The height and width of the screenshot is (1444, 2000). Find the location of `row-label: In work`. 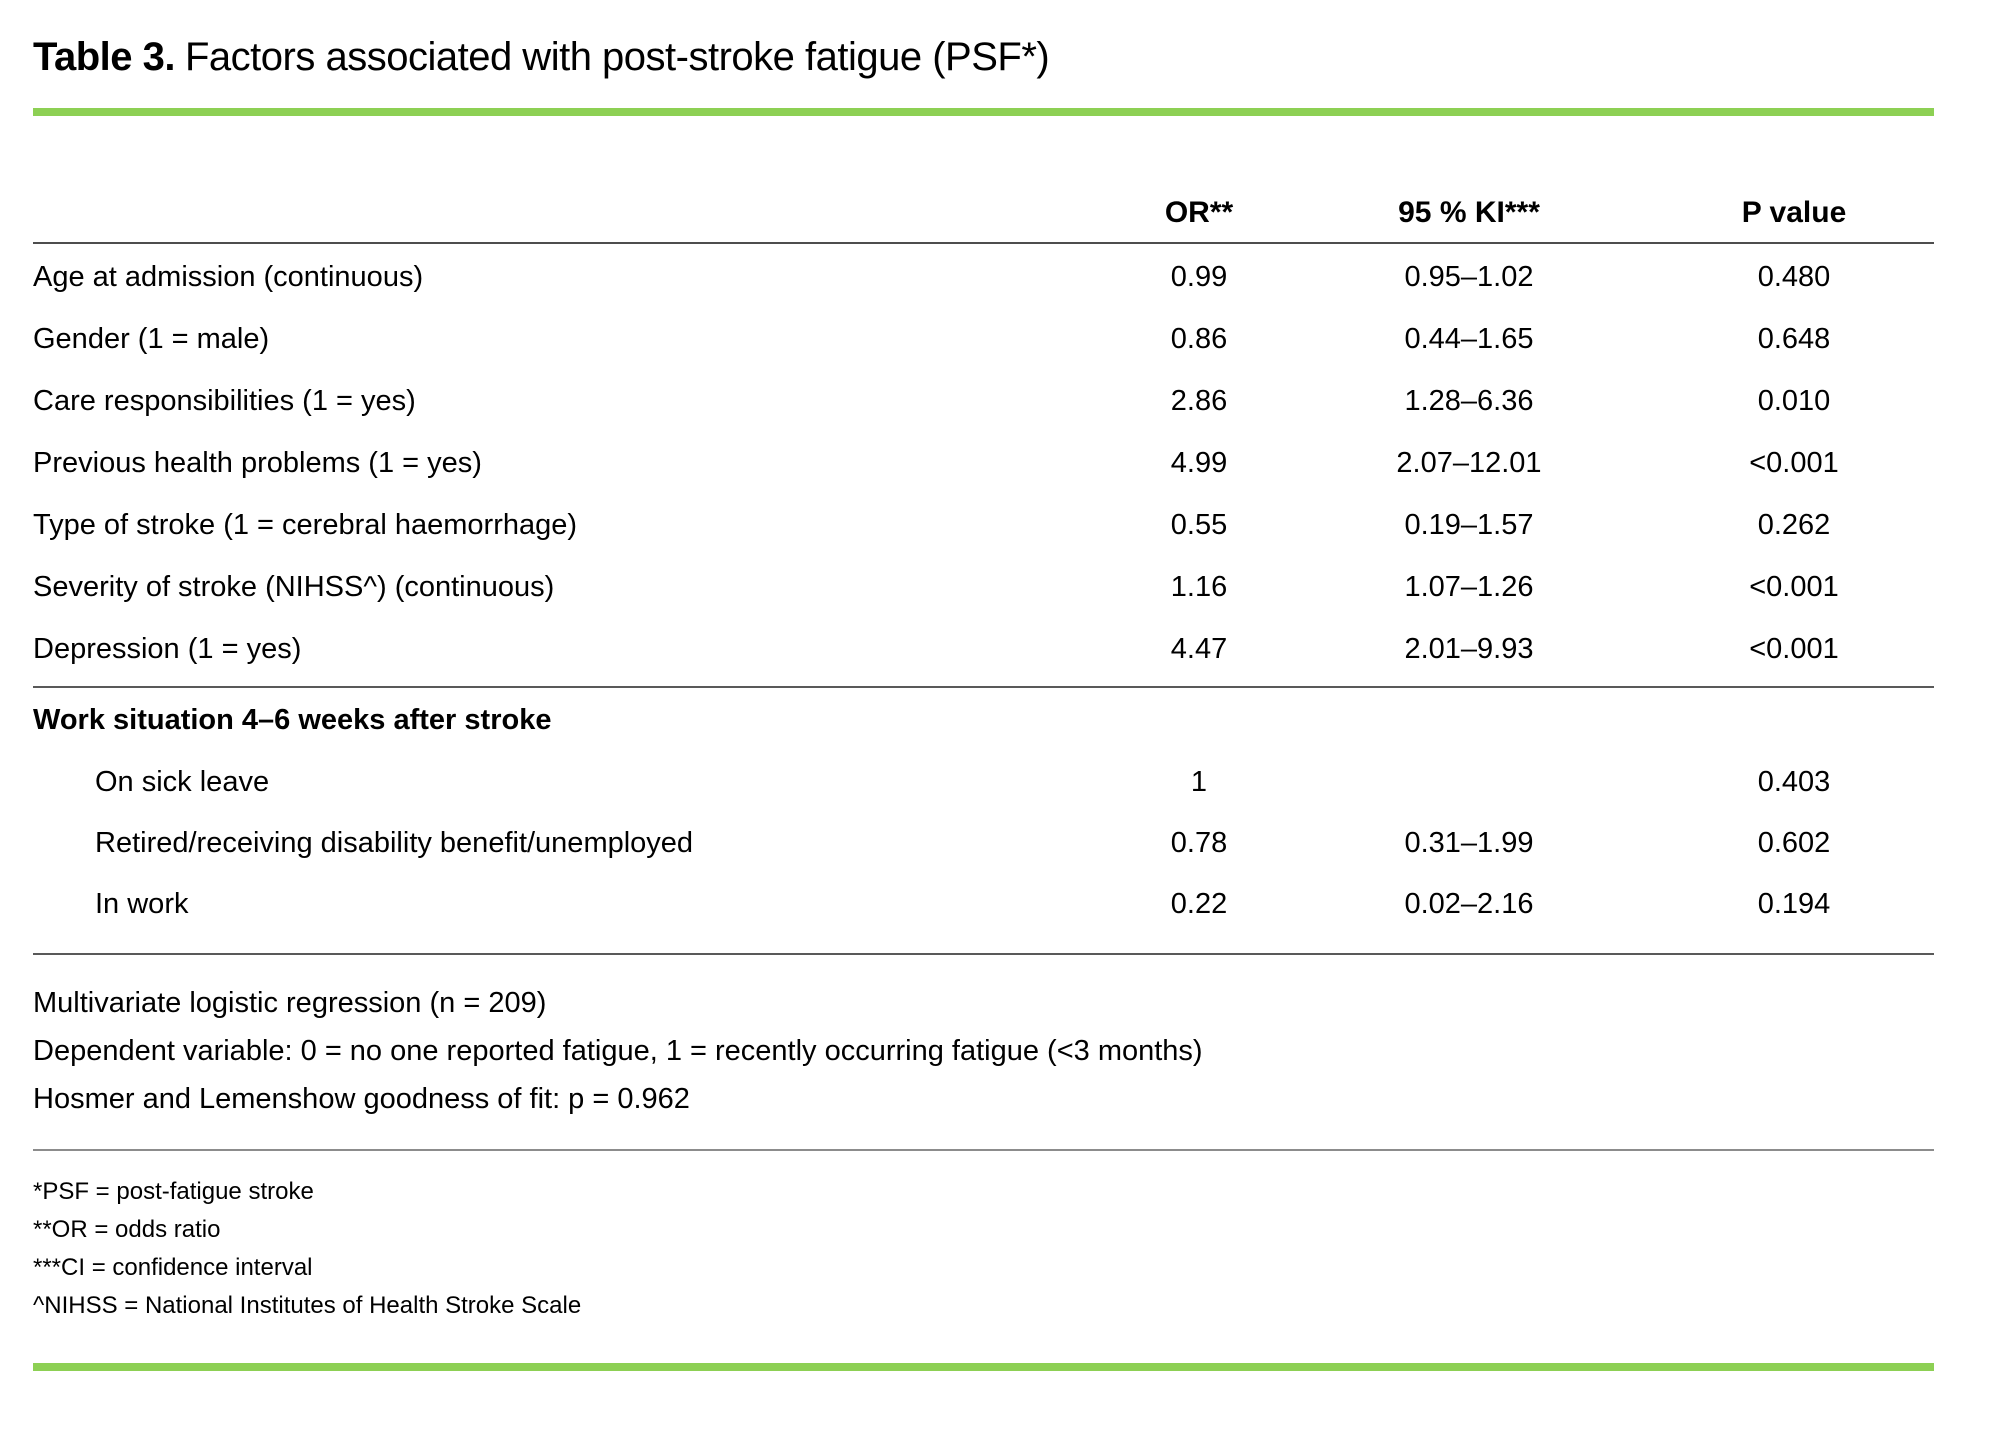

row-label: In work is located at coordinates (142, 904).